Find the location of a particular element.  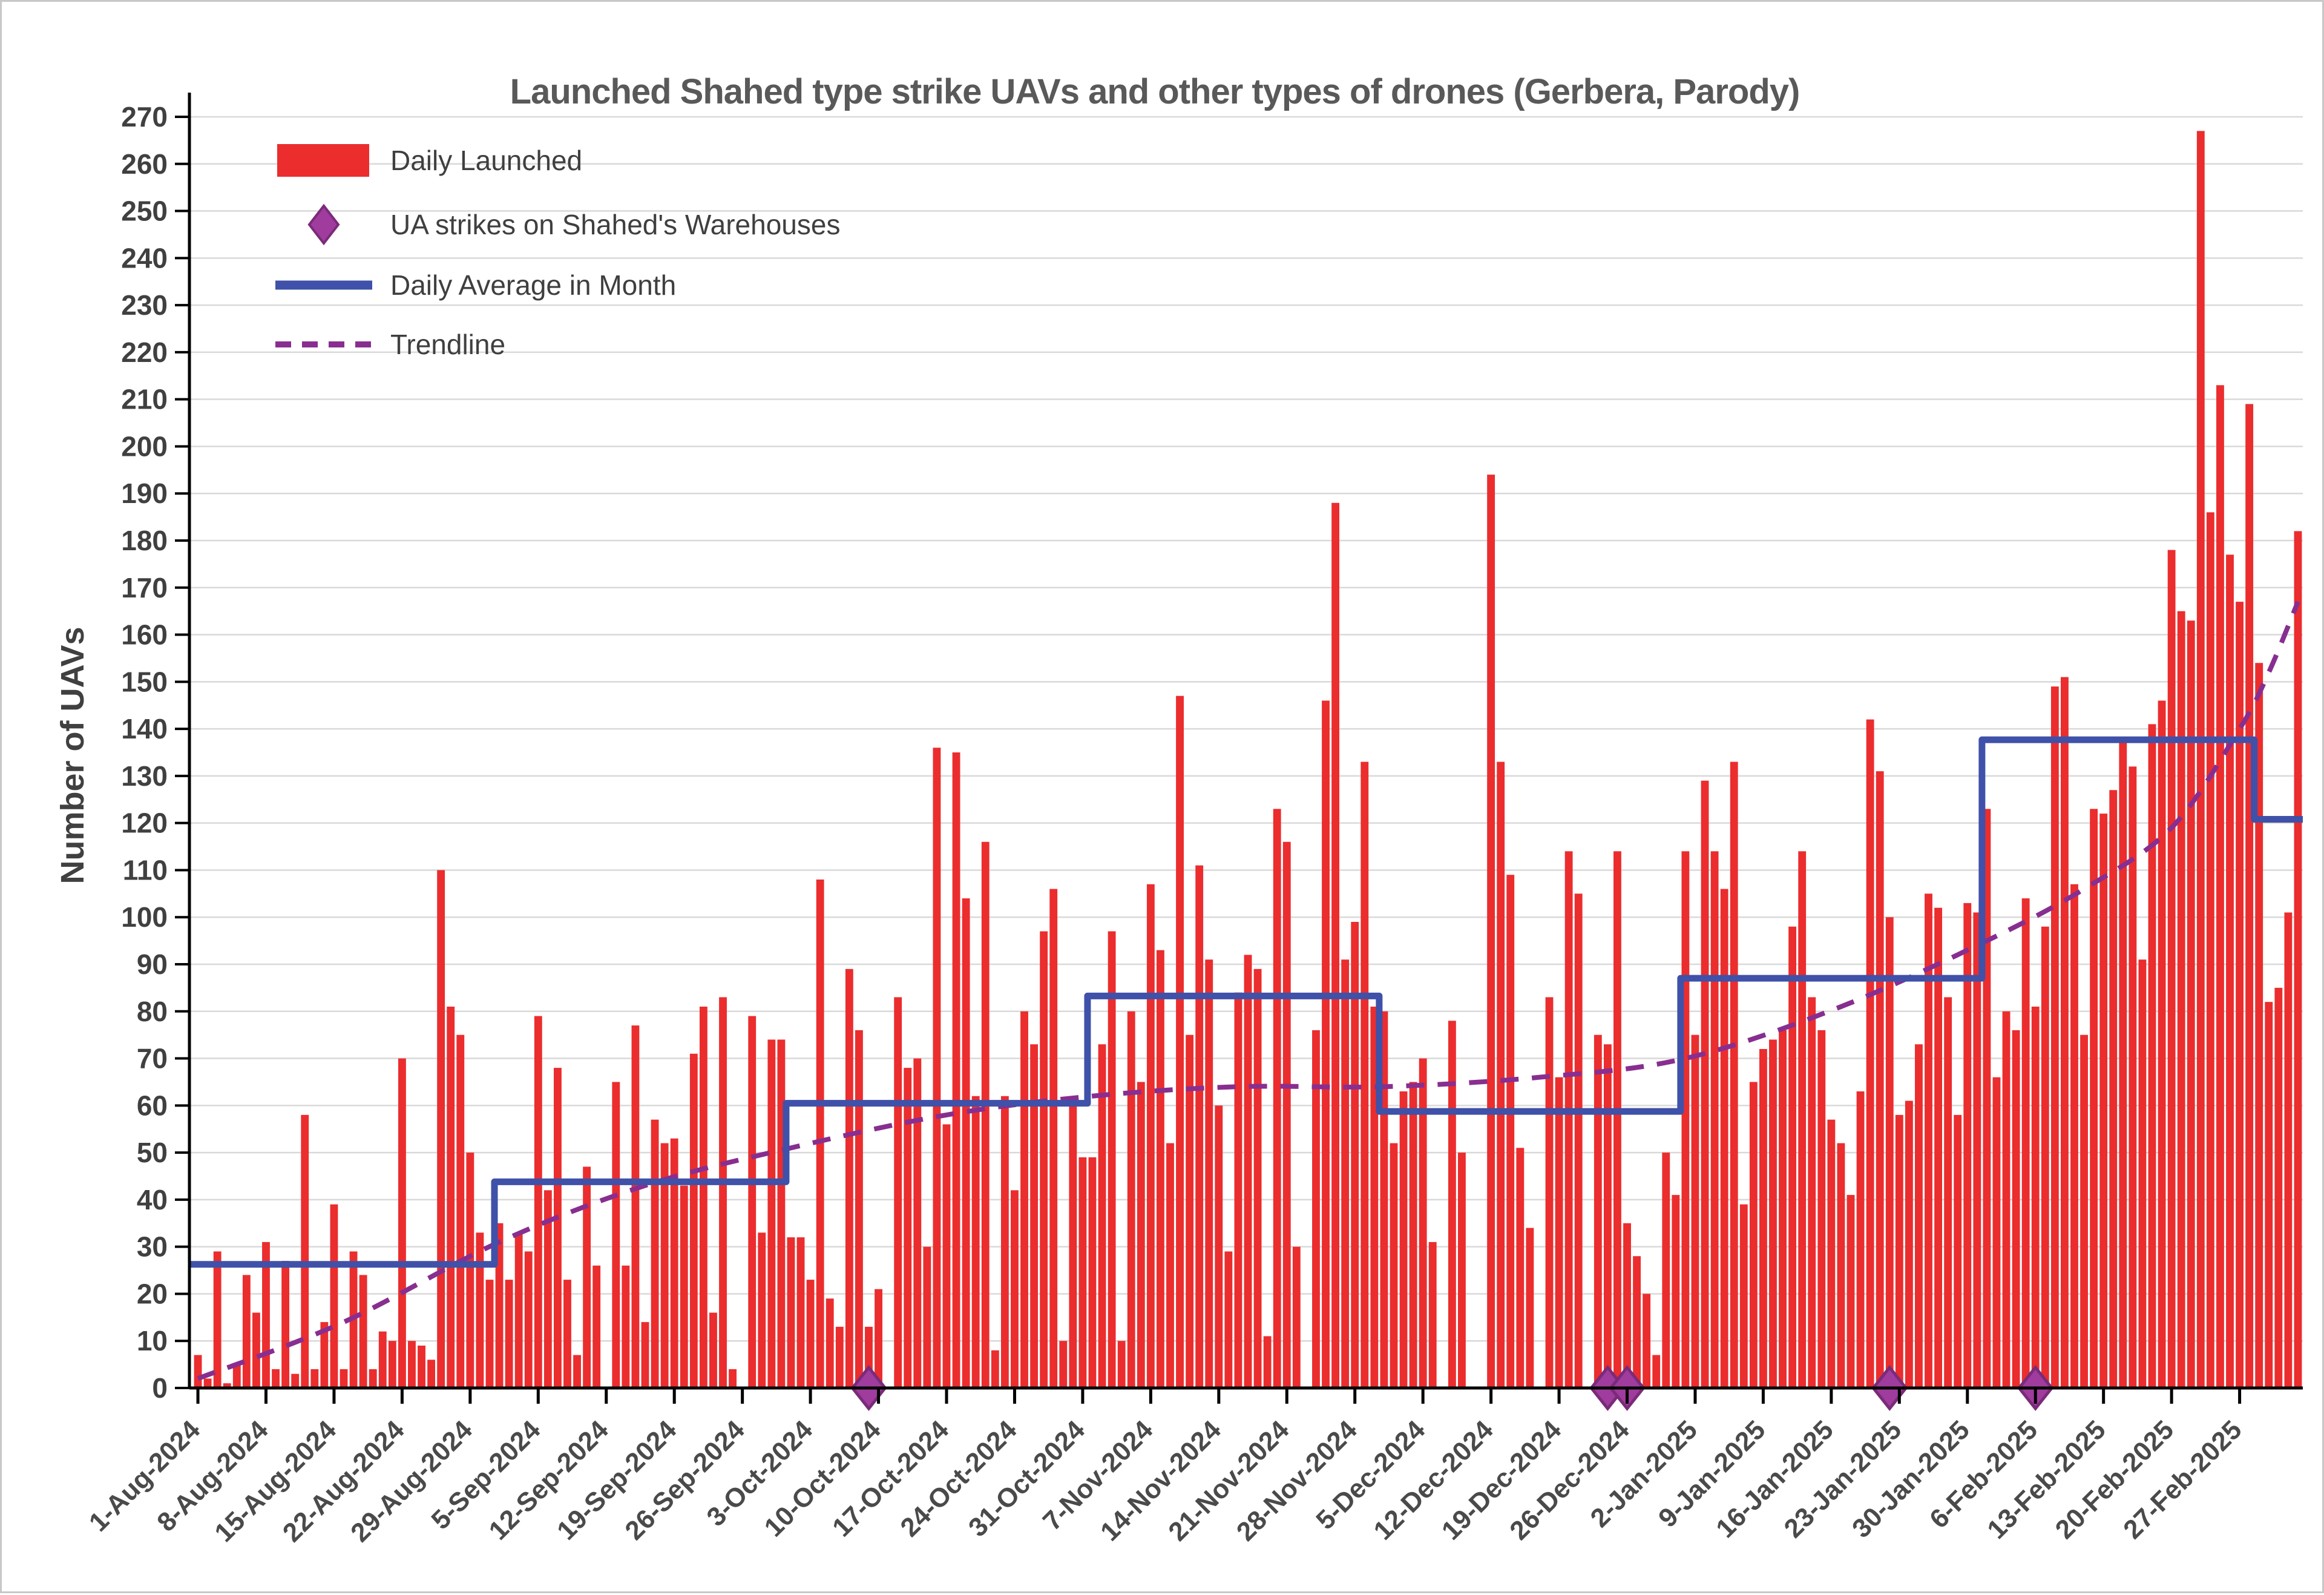

x-tick-label: 19-Sep-2024 is located at coordinates (617, 1481).